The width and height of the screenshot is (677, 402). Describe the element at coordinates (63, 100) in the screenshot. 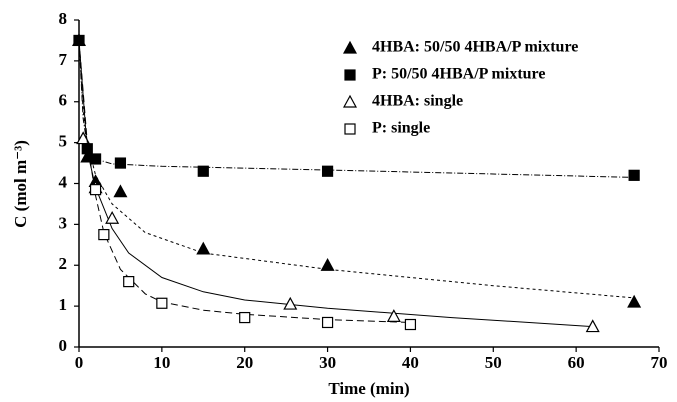

I see `y-tick-label: 6` at that location.